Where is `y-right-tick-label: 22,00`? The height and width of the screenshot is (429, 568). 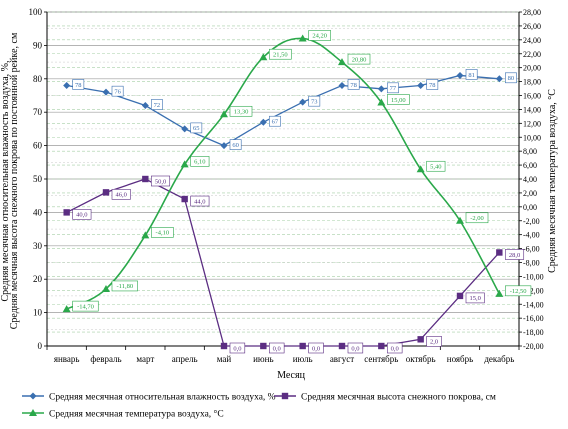 y-right-tick-label: 22,00 is located at coordinates (532, 54).